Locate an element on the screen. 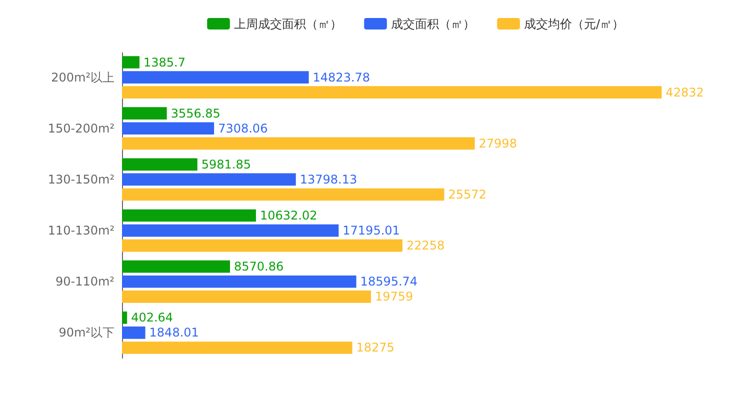  legend-label: 成交均价（元/㎡） is located at coordinates (574, 23).